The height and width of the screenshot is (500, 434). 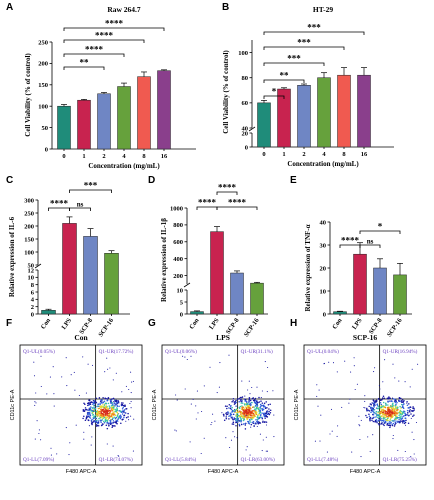 What do you see at coordinates (43, 85) in the screenshot?
I see `y-tick-label: 150` at bounding box center [43, 85].